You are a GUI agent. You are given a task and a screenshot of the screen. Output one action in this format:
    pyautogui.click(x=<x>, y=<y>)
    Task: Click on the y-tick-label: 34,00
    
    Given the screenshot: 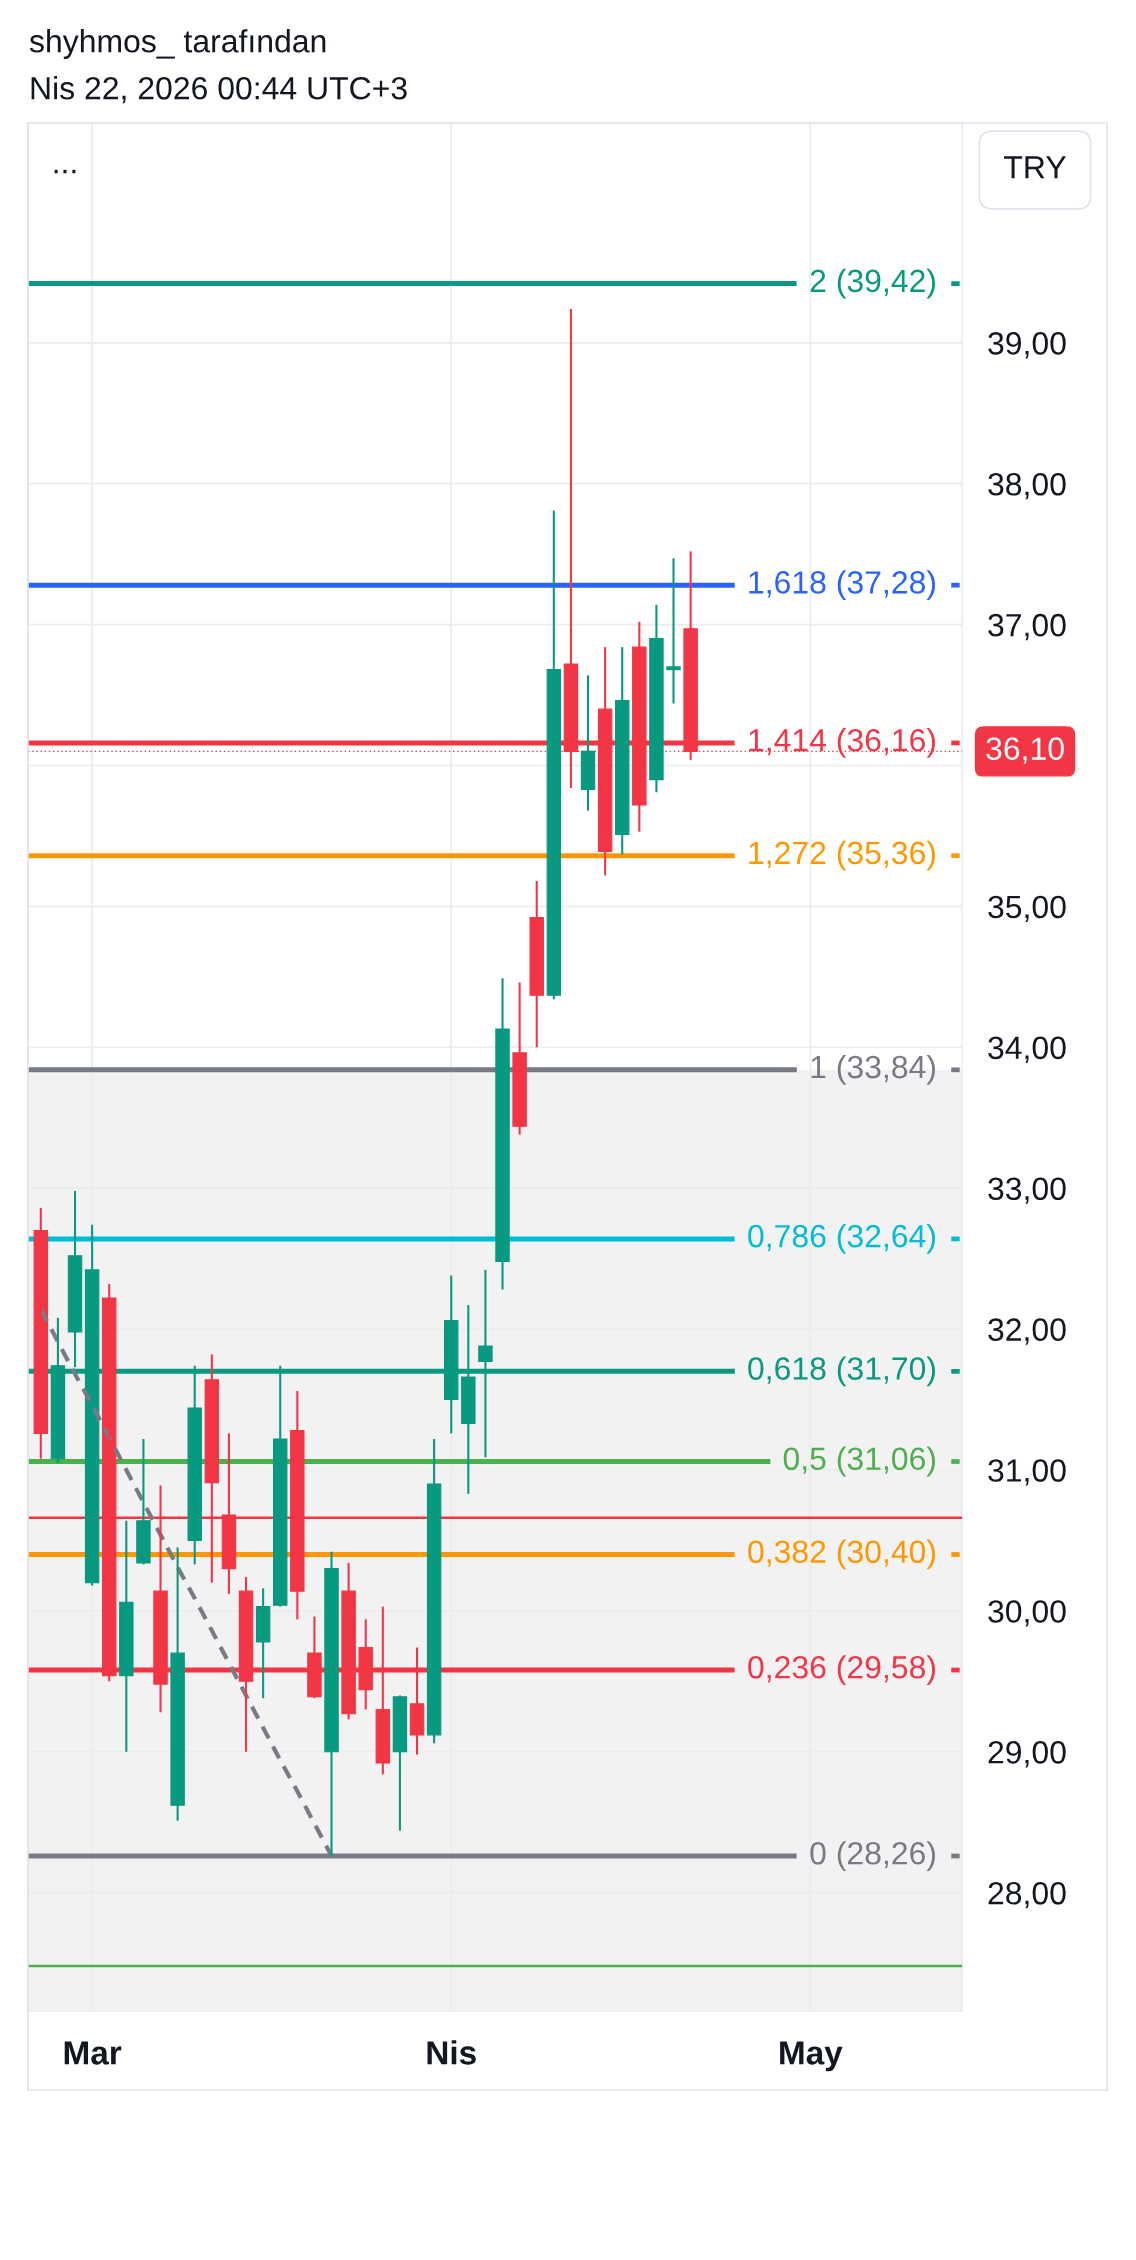 What is the action you would take?
    pyautogui.click(x=1027, y=1049)
    